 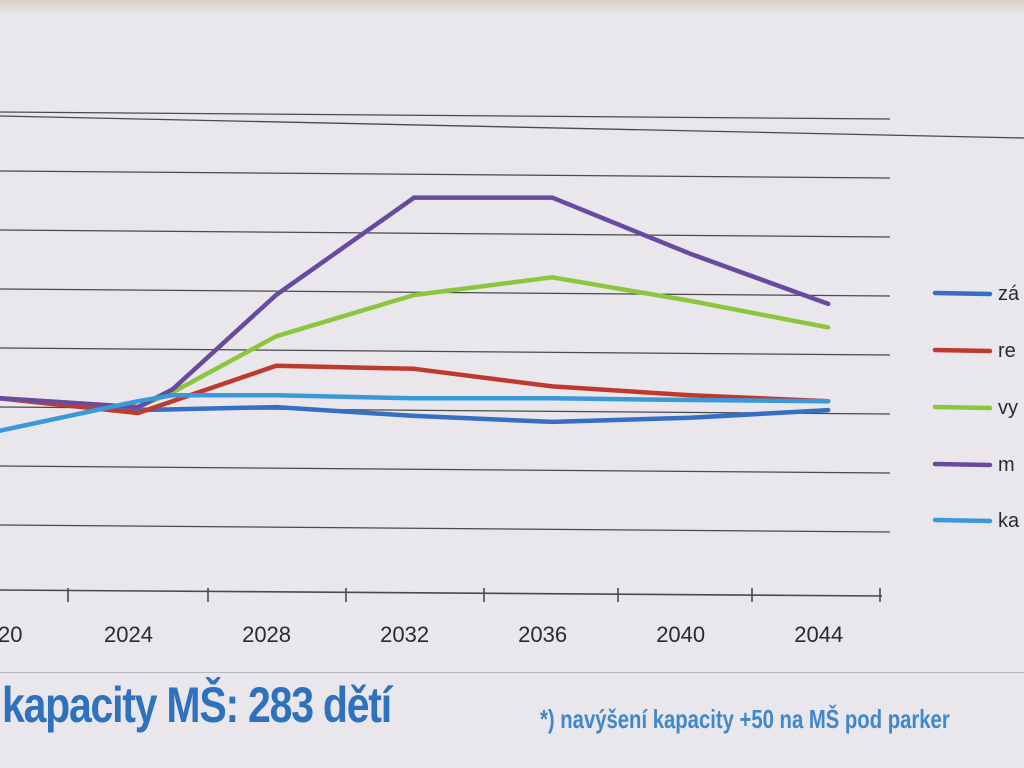 I want to click on x-tick-label: 2032, so click(x=404, y=634).